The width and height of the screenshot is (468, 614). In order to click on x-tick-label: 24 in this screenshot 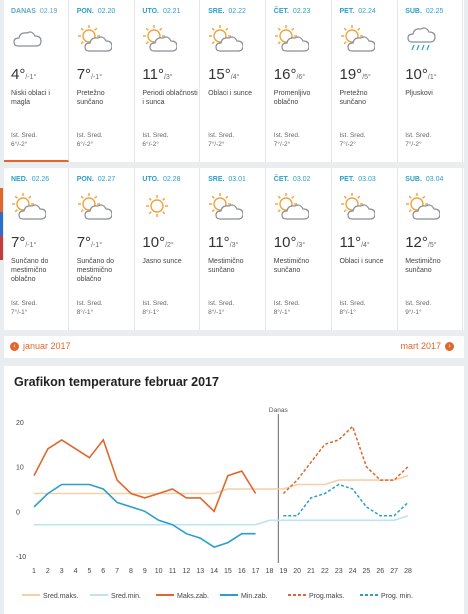, I will do `click(353, 571)`.